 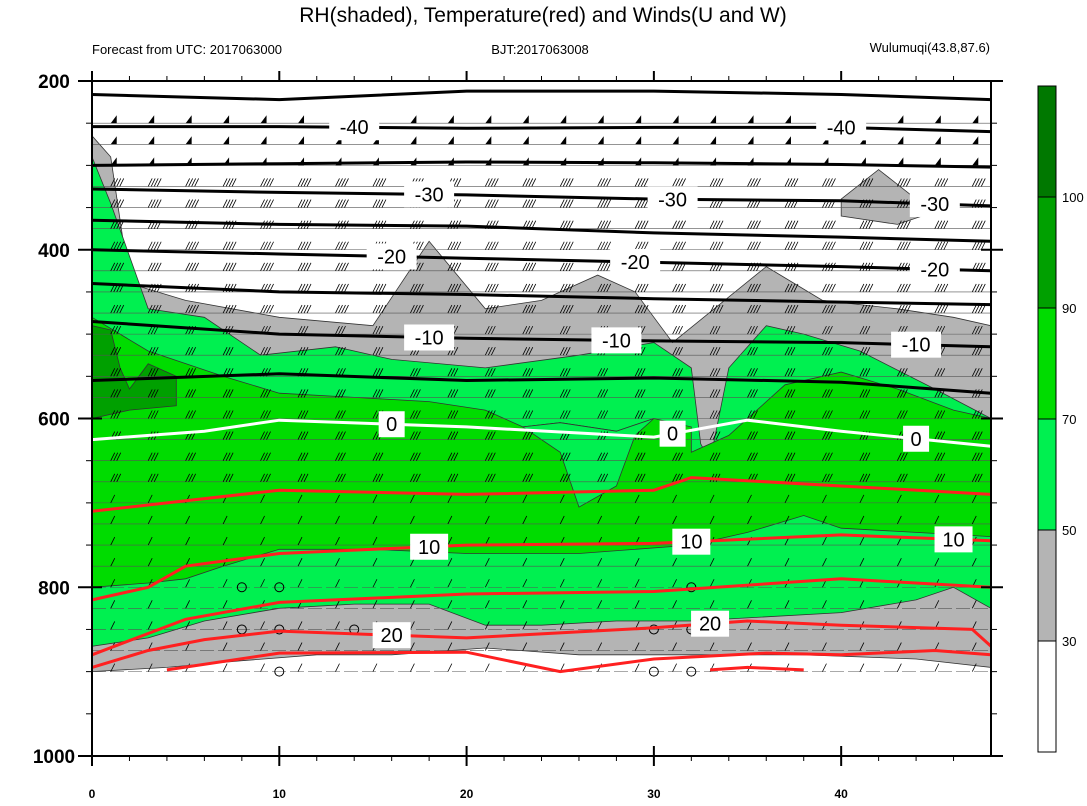 What do you see at coordinates (1047, 474) in the screenshot?
I see `colorbar-segment` at bounding box center [1047, 474].